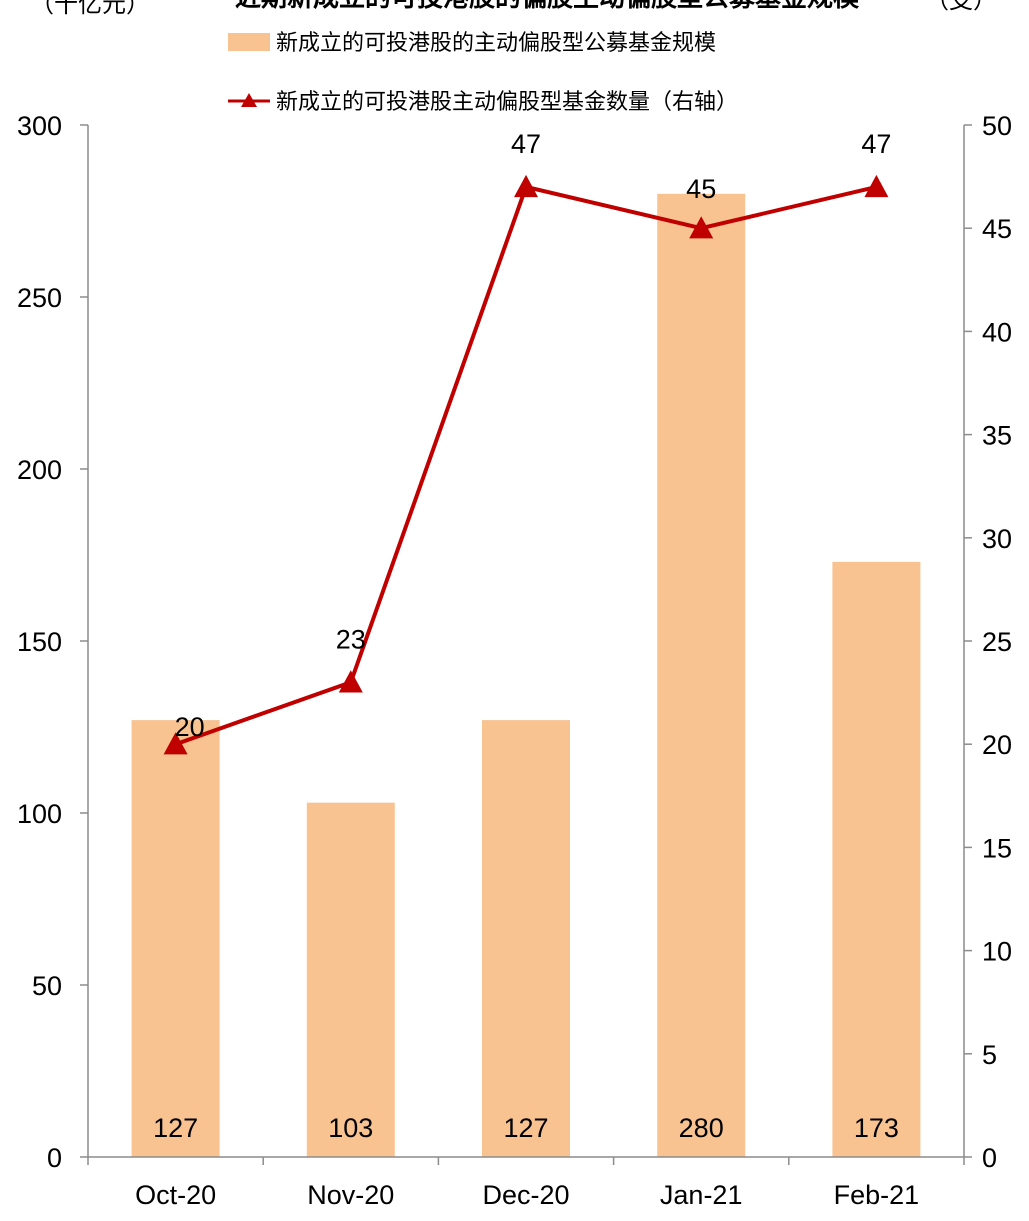 The image size is (1029, 1221). What do you see at coordinates (39, 470) in the screenshot?
I see `left-y-tick-label: 200` at bounding box center [39, 470].